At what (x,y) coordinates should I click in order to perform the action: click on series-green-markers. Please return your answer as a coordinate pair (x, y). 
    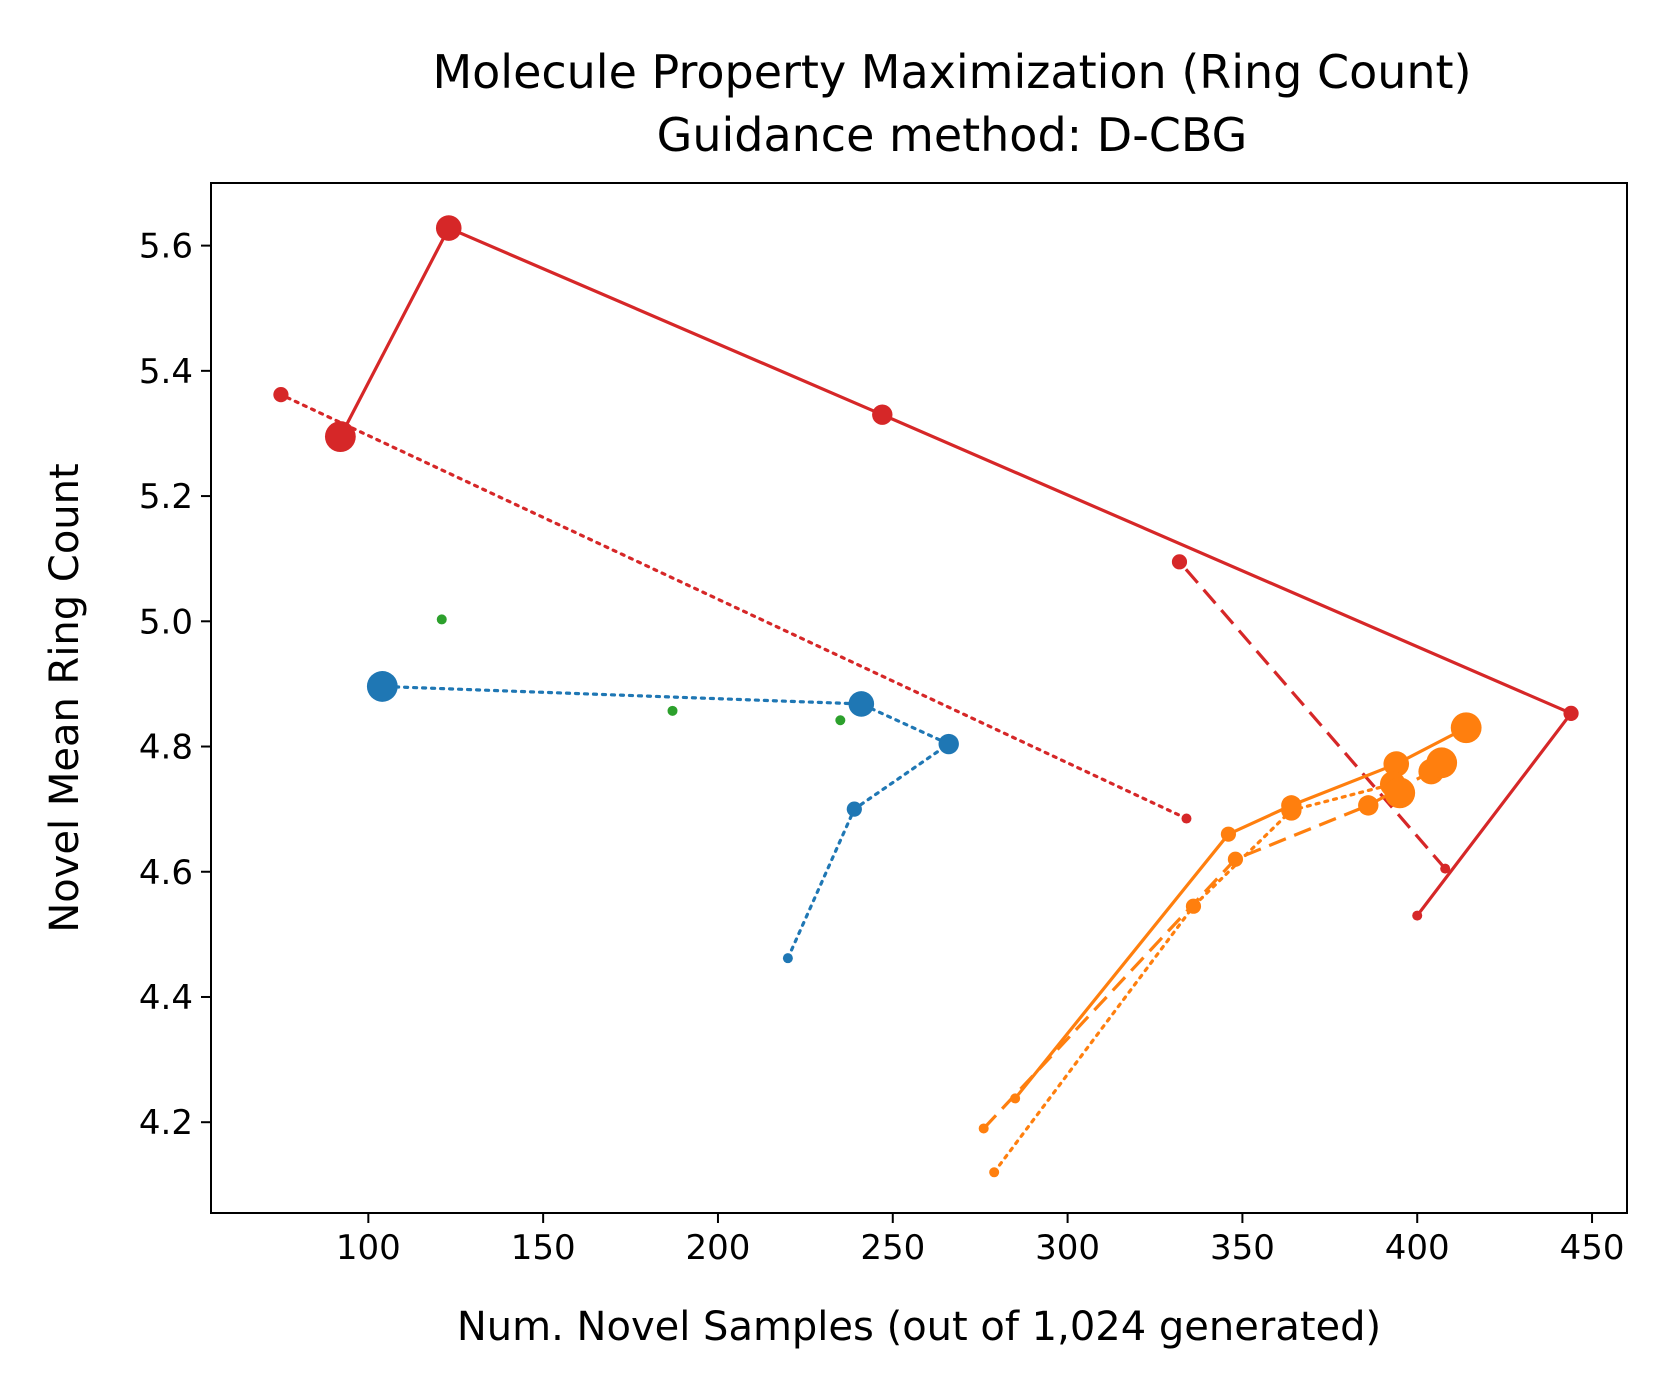
    Looking at the image, I should click on (641, 670).